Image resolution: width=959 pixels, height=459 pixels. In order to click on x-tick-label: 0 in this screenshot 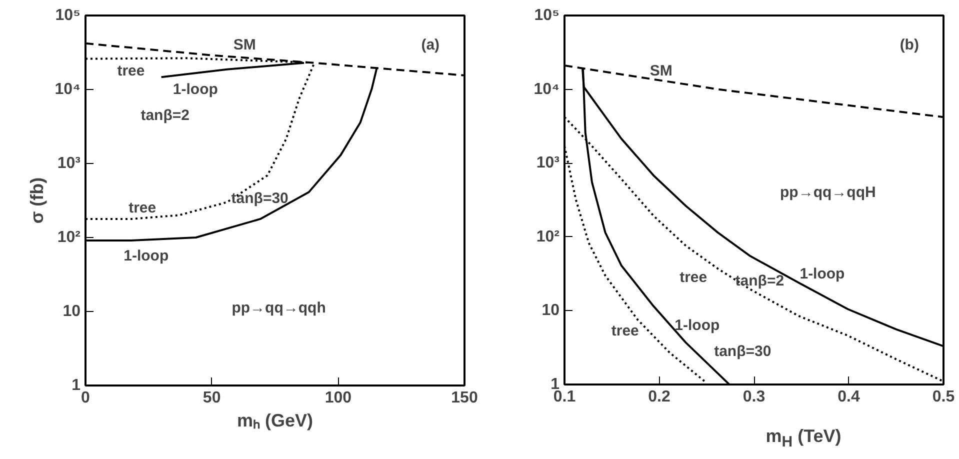, I will do `click(85, 398)`.